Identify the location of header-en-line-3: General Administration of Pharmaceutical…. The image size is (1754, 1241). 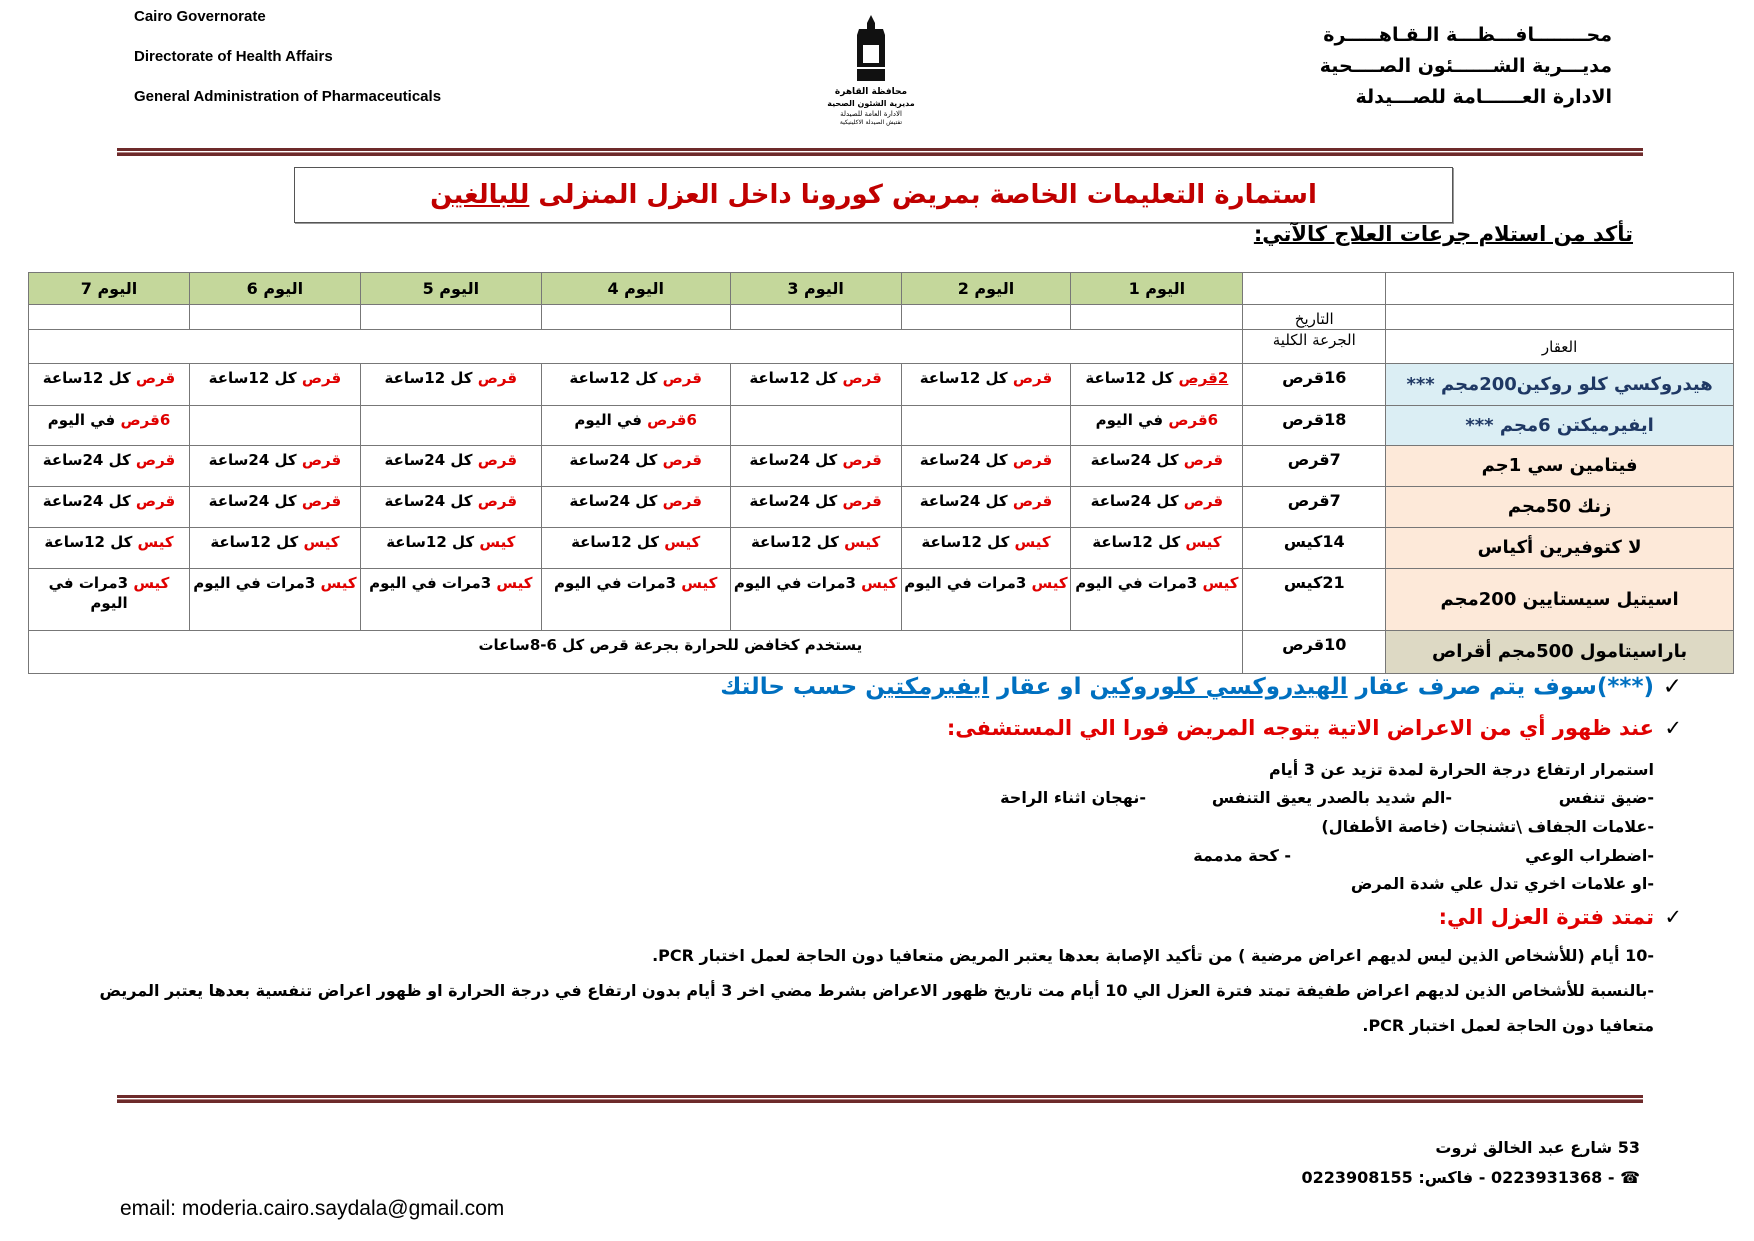
(288, 96).